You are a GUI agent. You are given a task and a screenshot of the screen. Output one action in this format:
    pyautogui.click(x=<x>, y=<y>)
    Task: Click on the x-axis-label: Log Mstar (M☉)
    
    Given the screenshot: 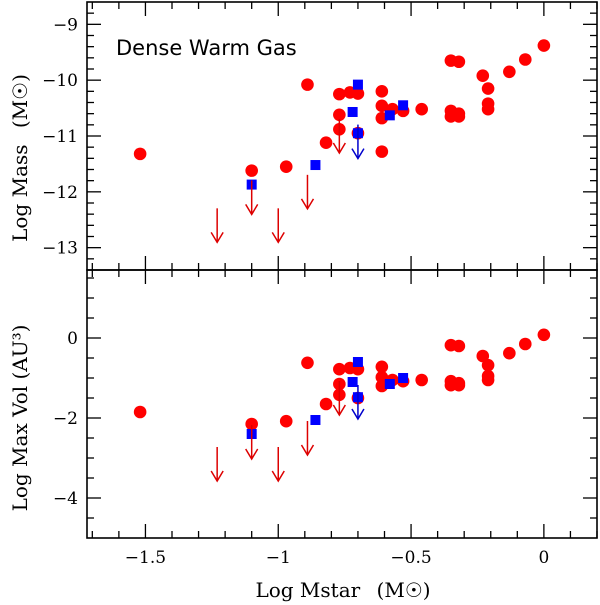 What is the action you would take?
    pyautogui.click(x=342, y=590)
    